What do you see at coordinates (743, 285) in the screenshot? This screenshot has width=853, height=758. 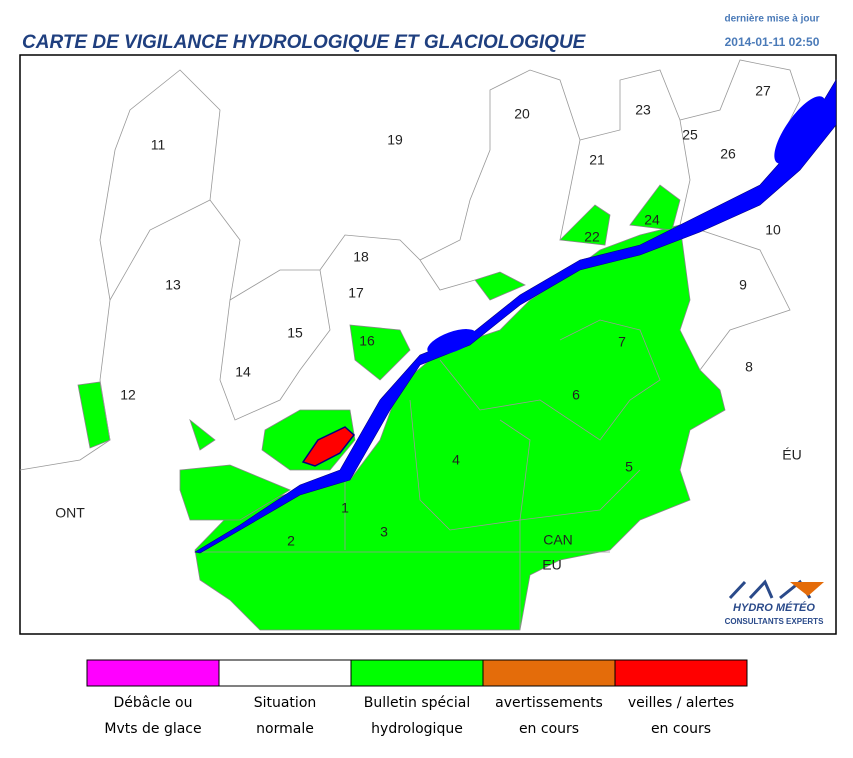 I see `region-label: 9` at bounding box center [743, 285].